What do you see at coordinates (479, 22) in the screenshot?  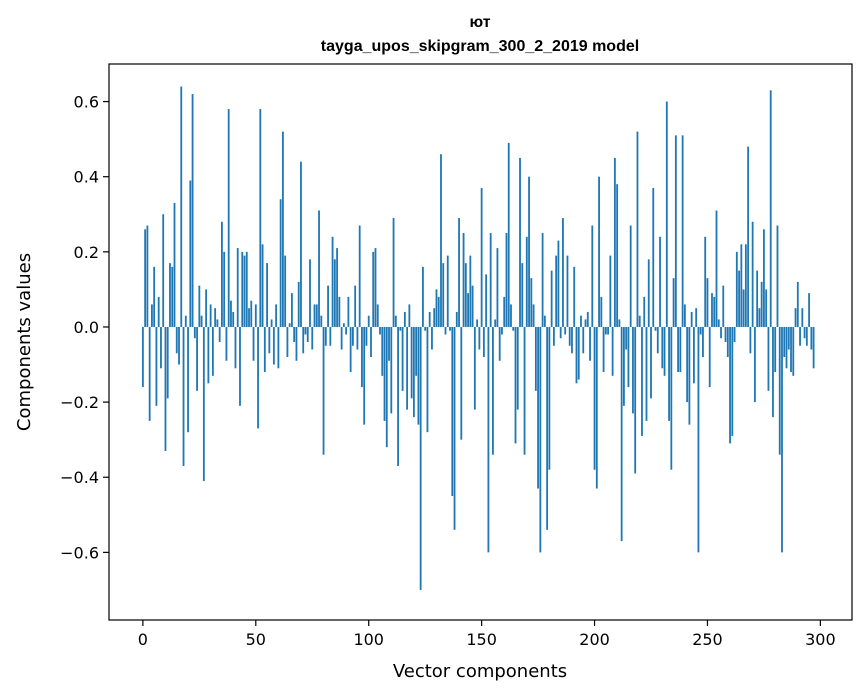 I see `chart-title: ют` at bounding box center [479, 22].